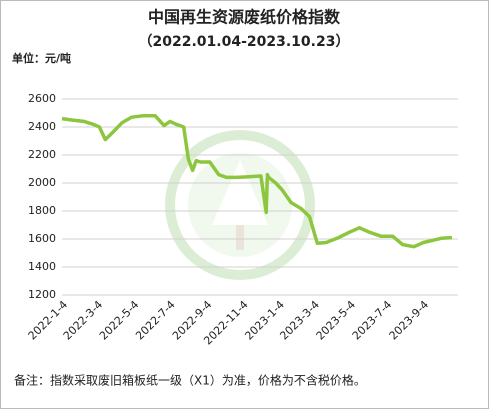 The image size is (489, 409). I want to click on chart-subtitle: （2022.01.04-2023.10.23）, so click(244, 42).